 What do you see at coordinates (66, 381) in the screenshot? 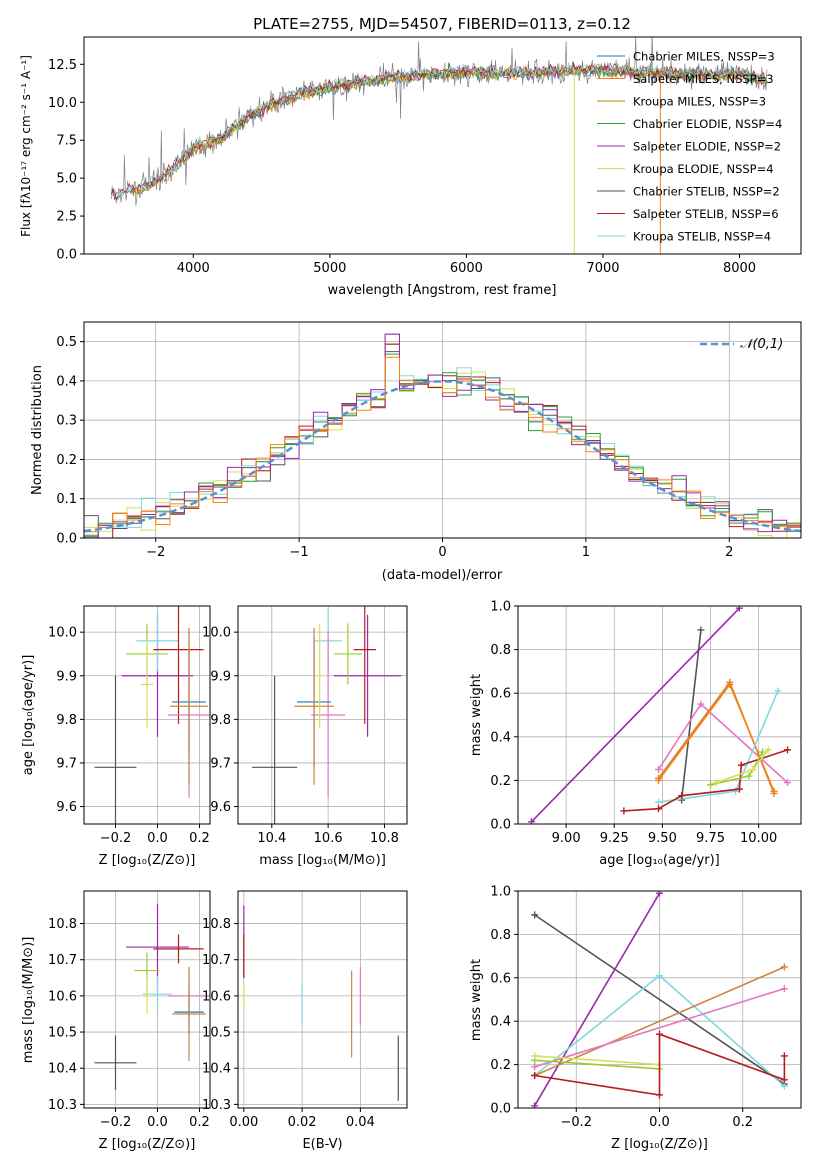
I see `y-tick-label: 0.4` at bounding box center [66, 381].